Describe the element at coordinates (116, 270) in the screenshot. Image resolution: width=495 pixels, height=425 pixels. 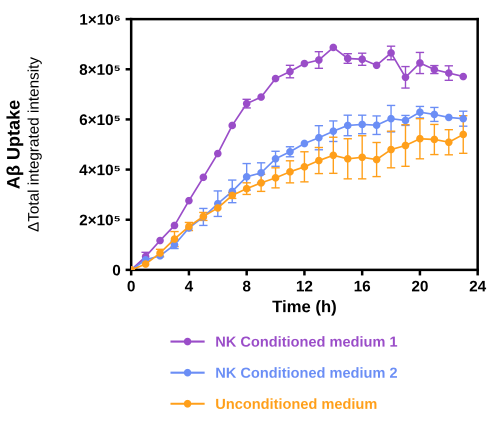
I see `y-tick-label: 0` at that location.